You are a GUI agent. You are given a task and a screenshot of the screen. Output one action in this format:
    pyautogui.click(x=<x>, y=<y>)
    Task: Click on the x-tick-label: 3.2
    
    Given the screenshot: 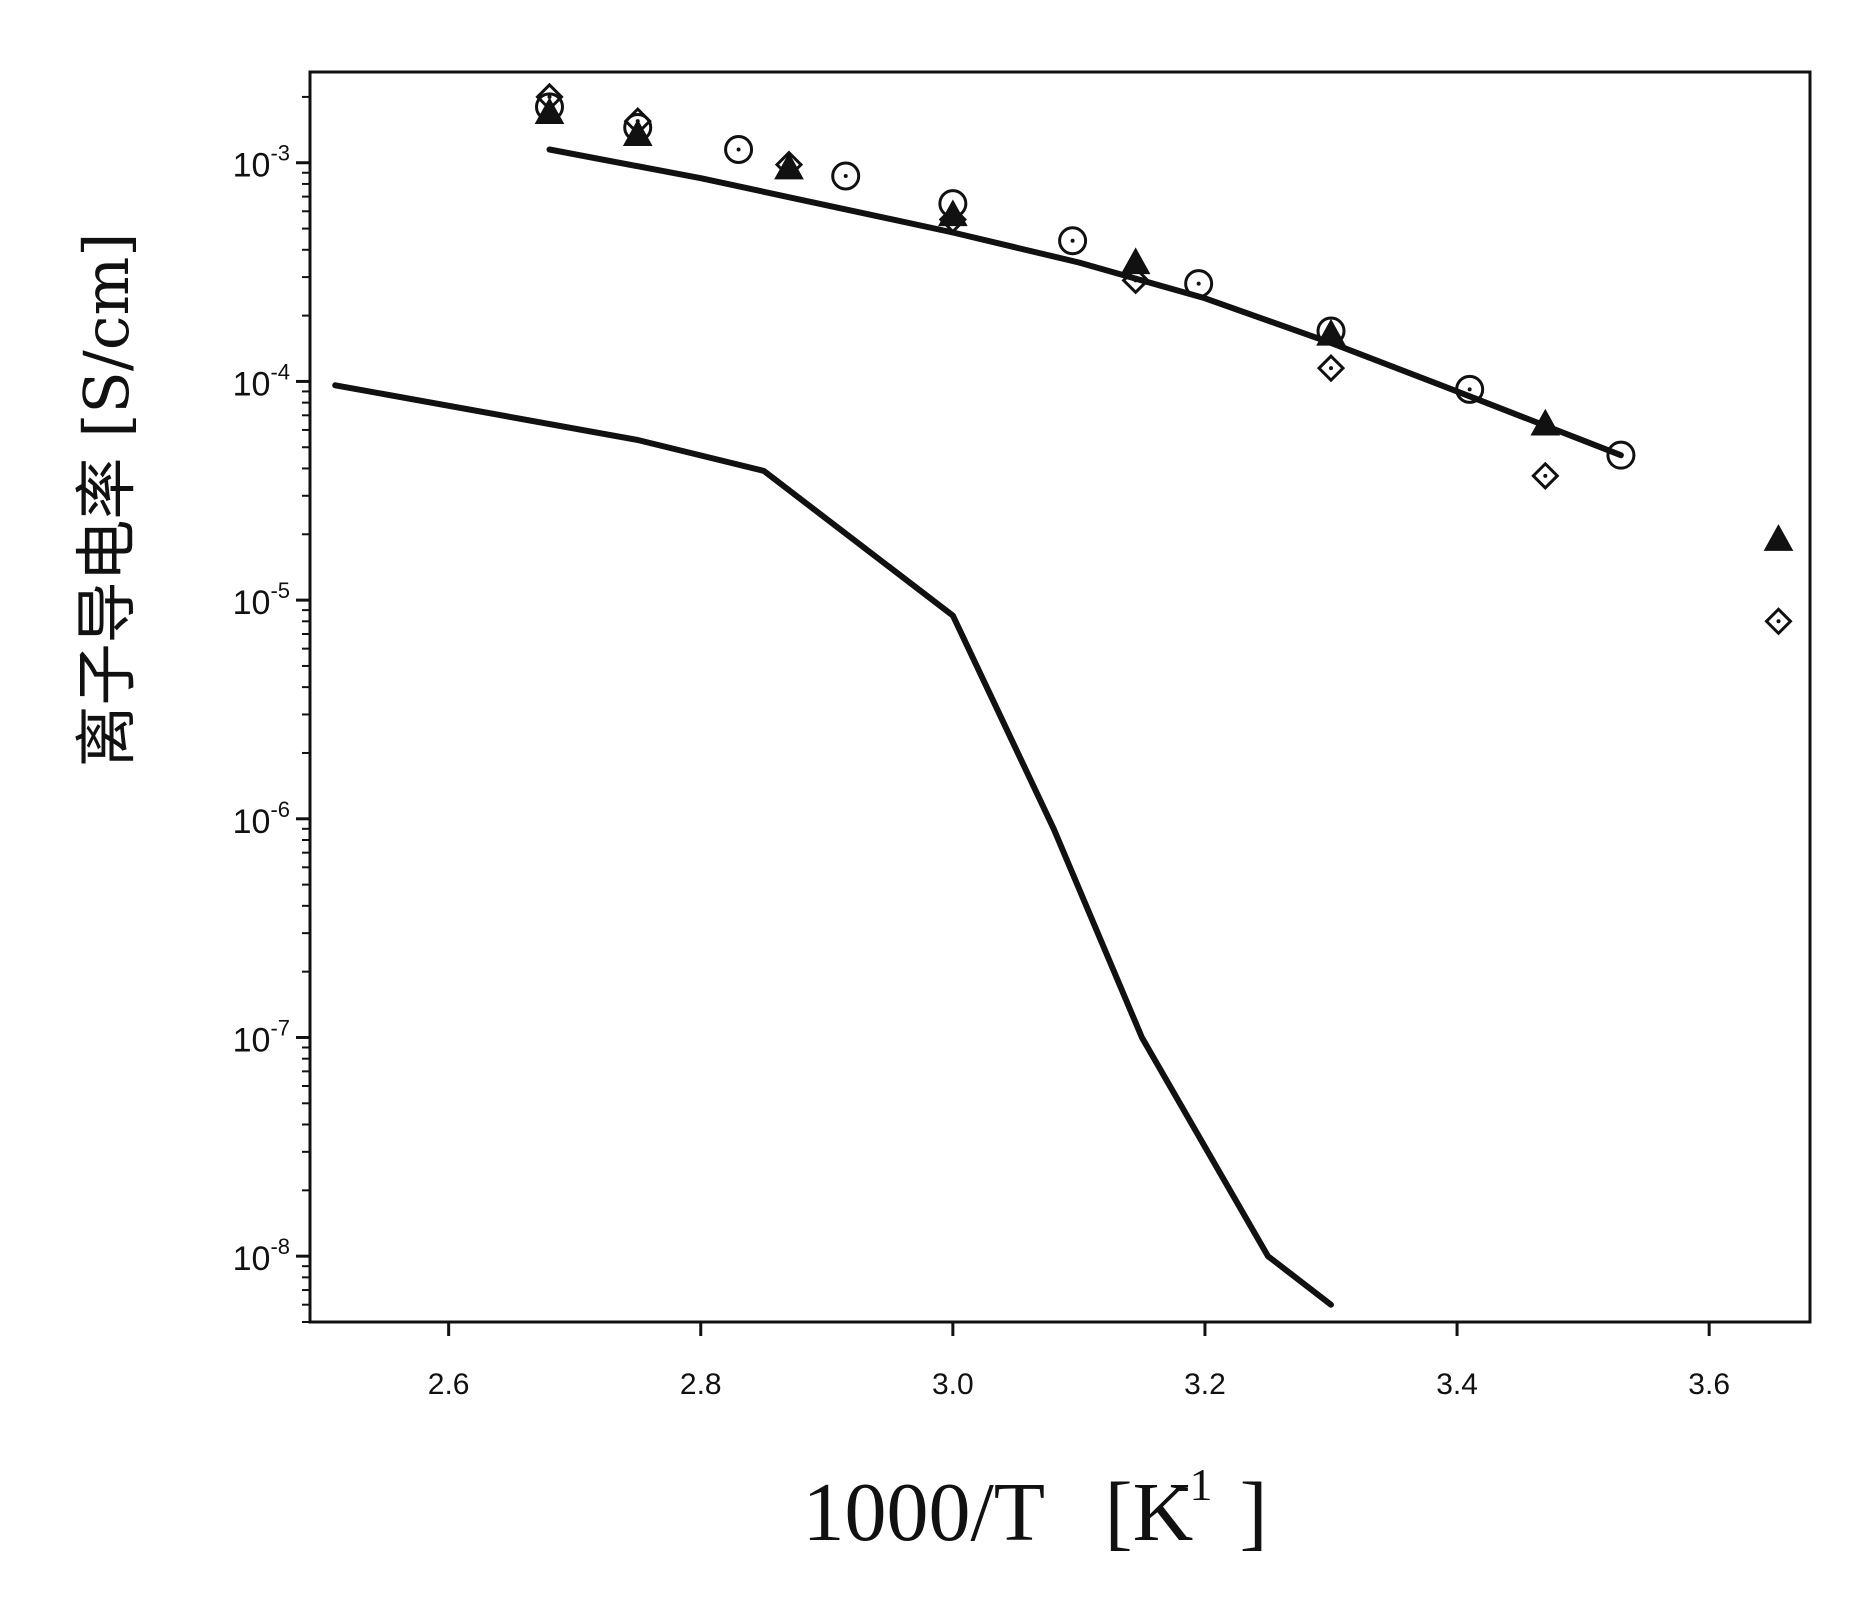 What is the action you would take?
    pyautogui.click(x=1205, y=1384)
    